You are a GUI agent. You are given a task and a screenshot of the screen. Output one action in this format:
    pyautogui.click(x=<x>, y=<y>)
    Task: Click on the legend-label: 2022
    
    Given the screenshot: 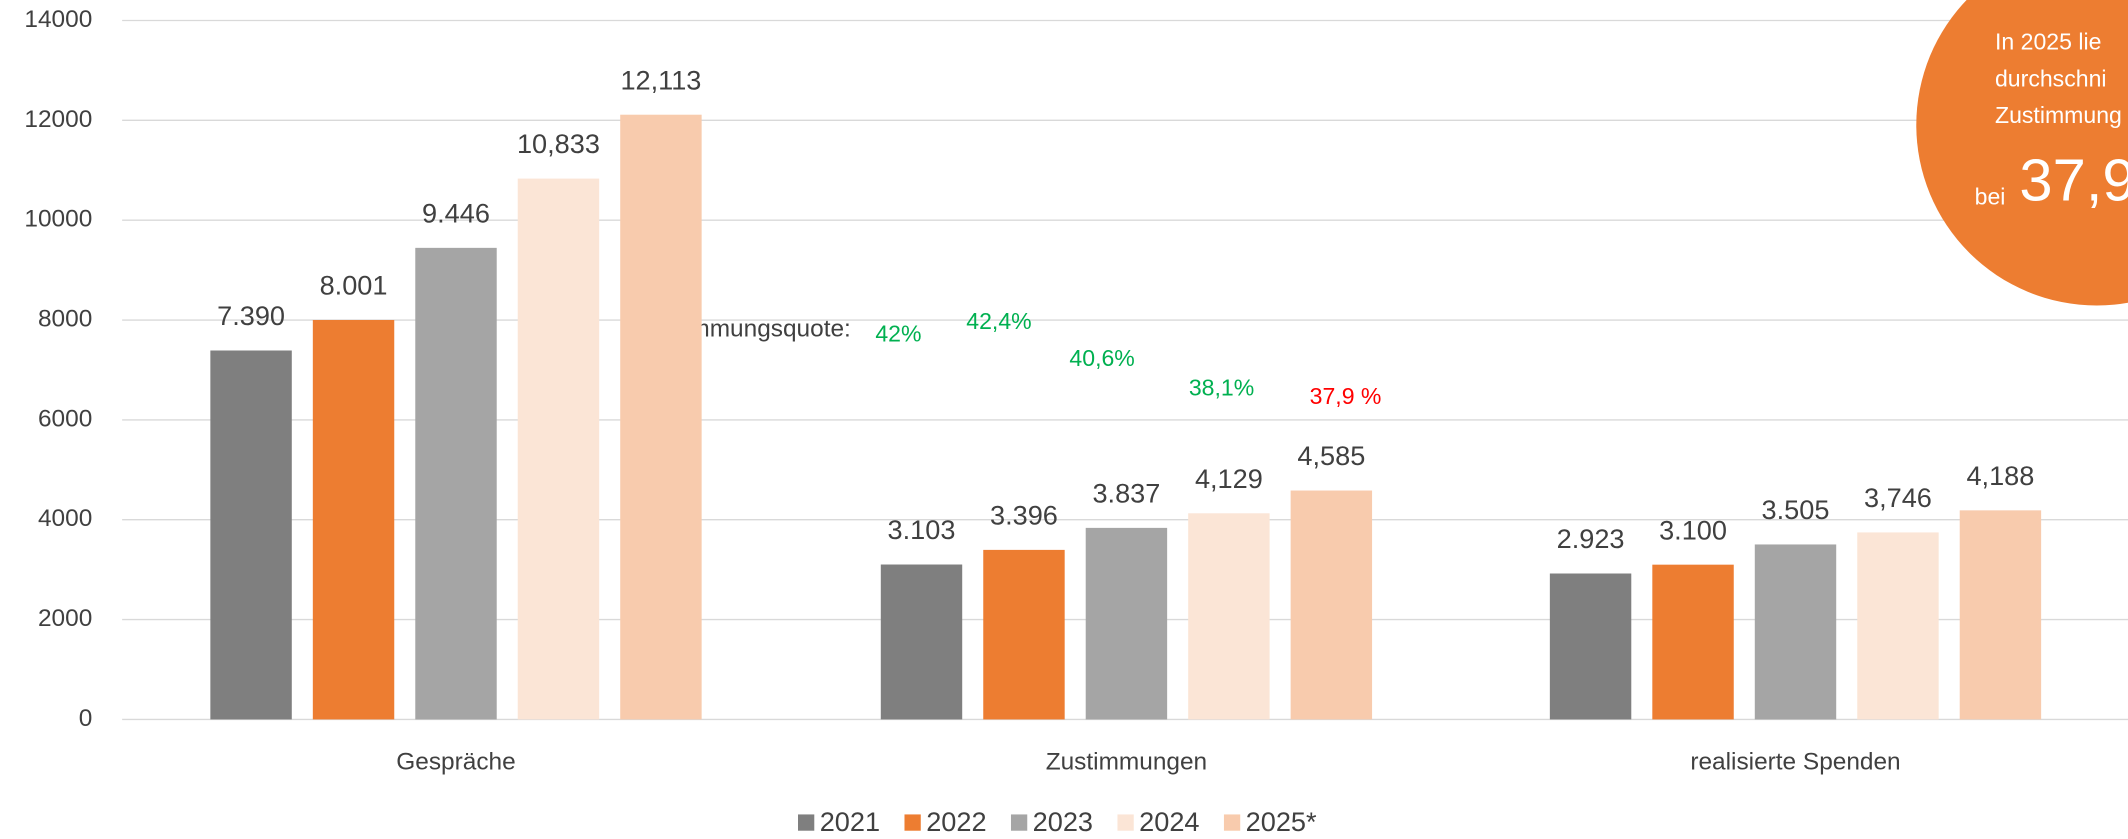 What is the action you would take?
    pyautogui.click(x=956, y=821)
    